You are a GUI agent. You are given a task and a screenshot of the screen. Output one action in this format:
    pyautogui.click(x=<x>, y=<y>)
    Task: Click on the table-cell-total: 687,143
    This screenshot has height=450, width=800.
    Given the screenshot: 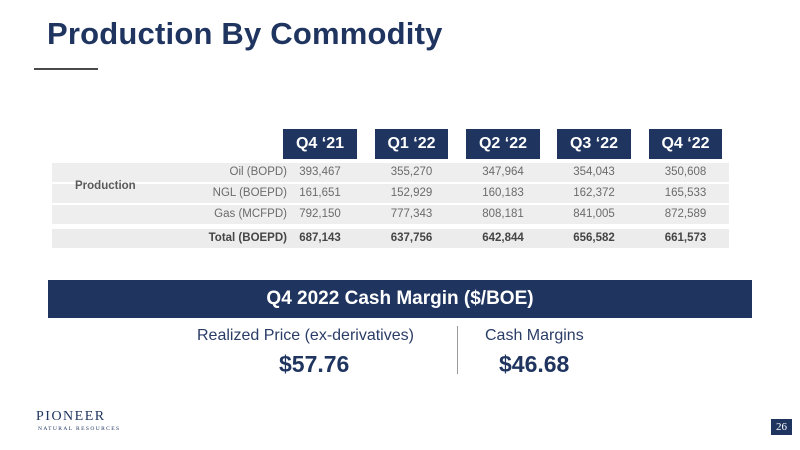 What is the action you would take?
    pyautogui.click(x=320, y=238)
    